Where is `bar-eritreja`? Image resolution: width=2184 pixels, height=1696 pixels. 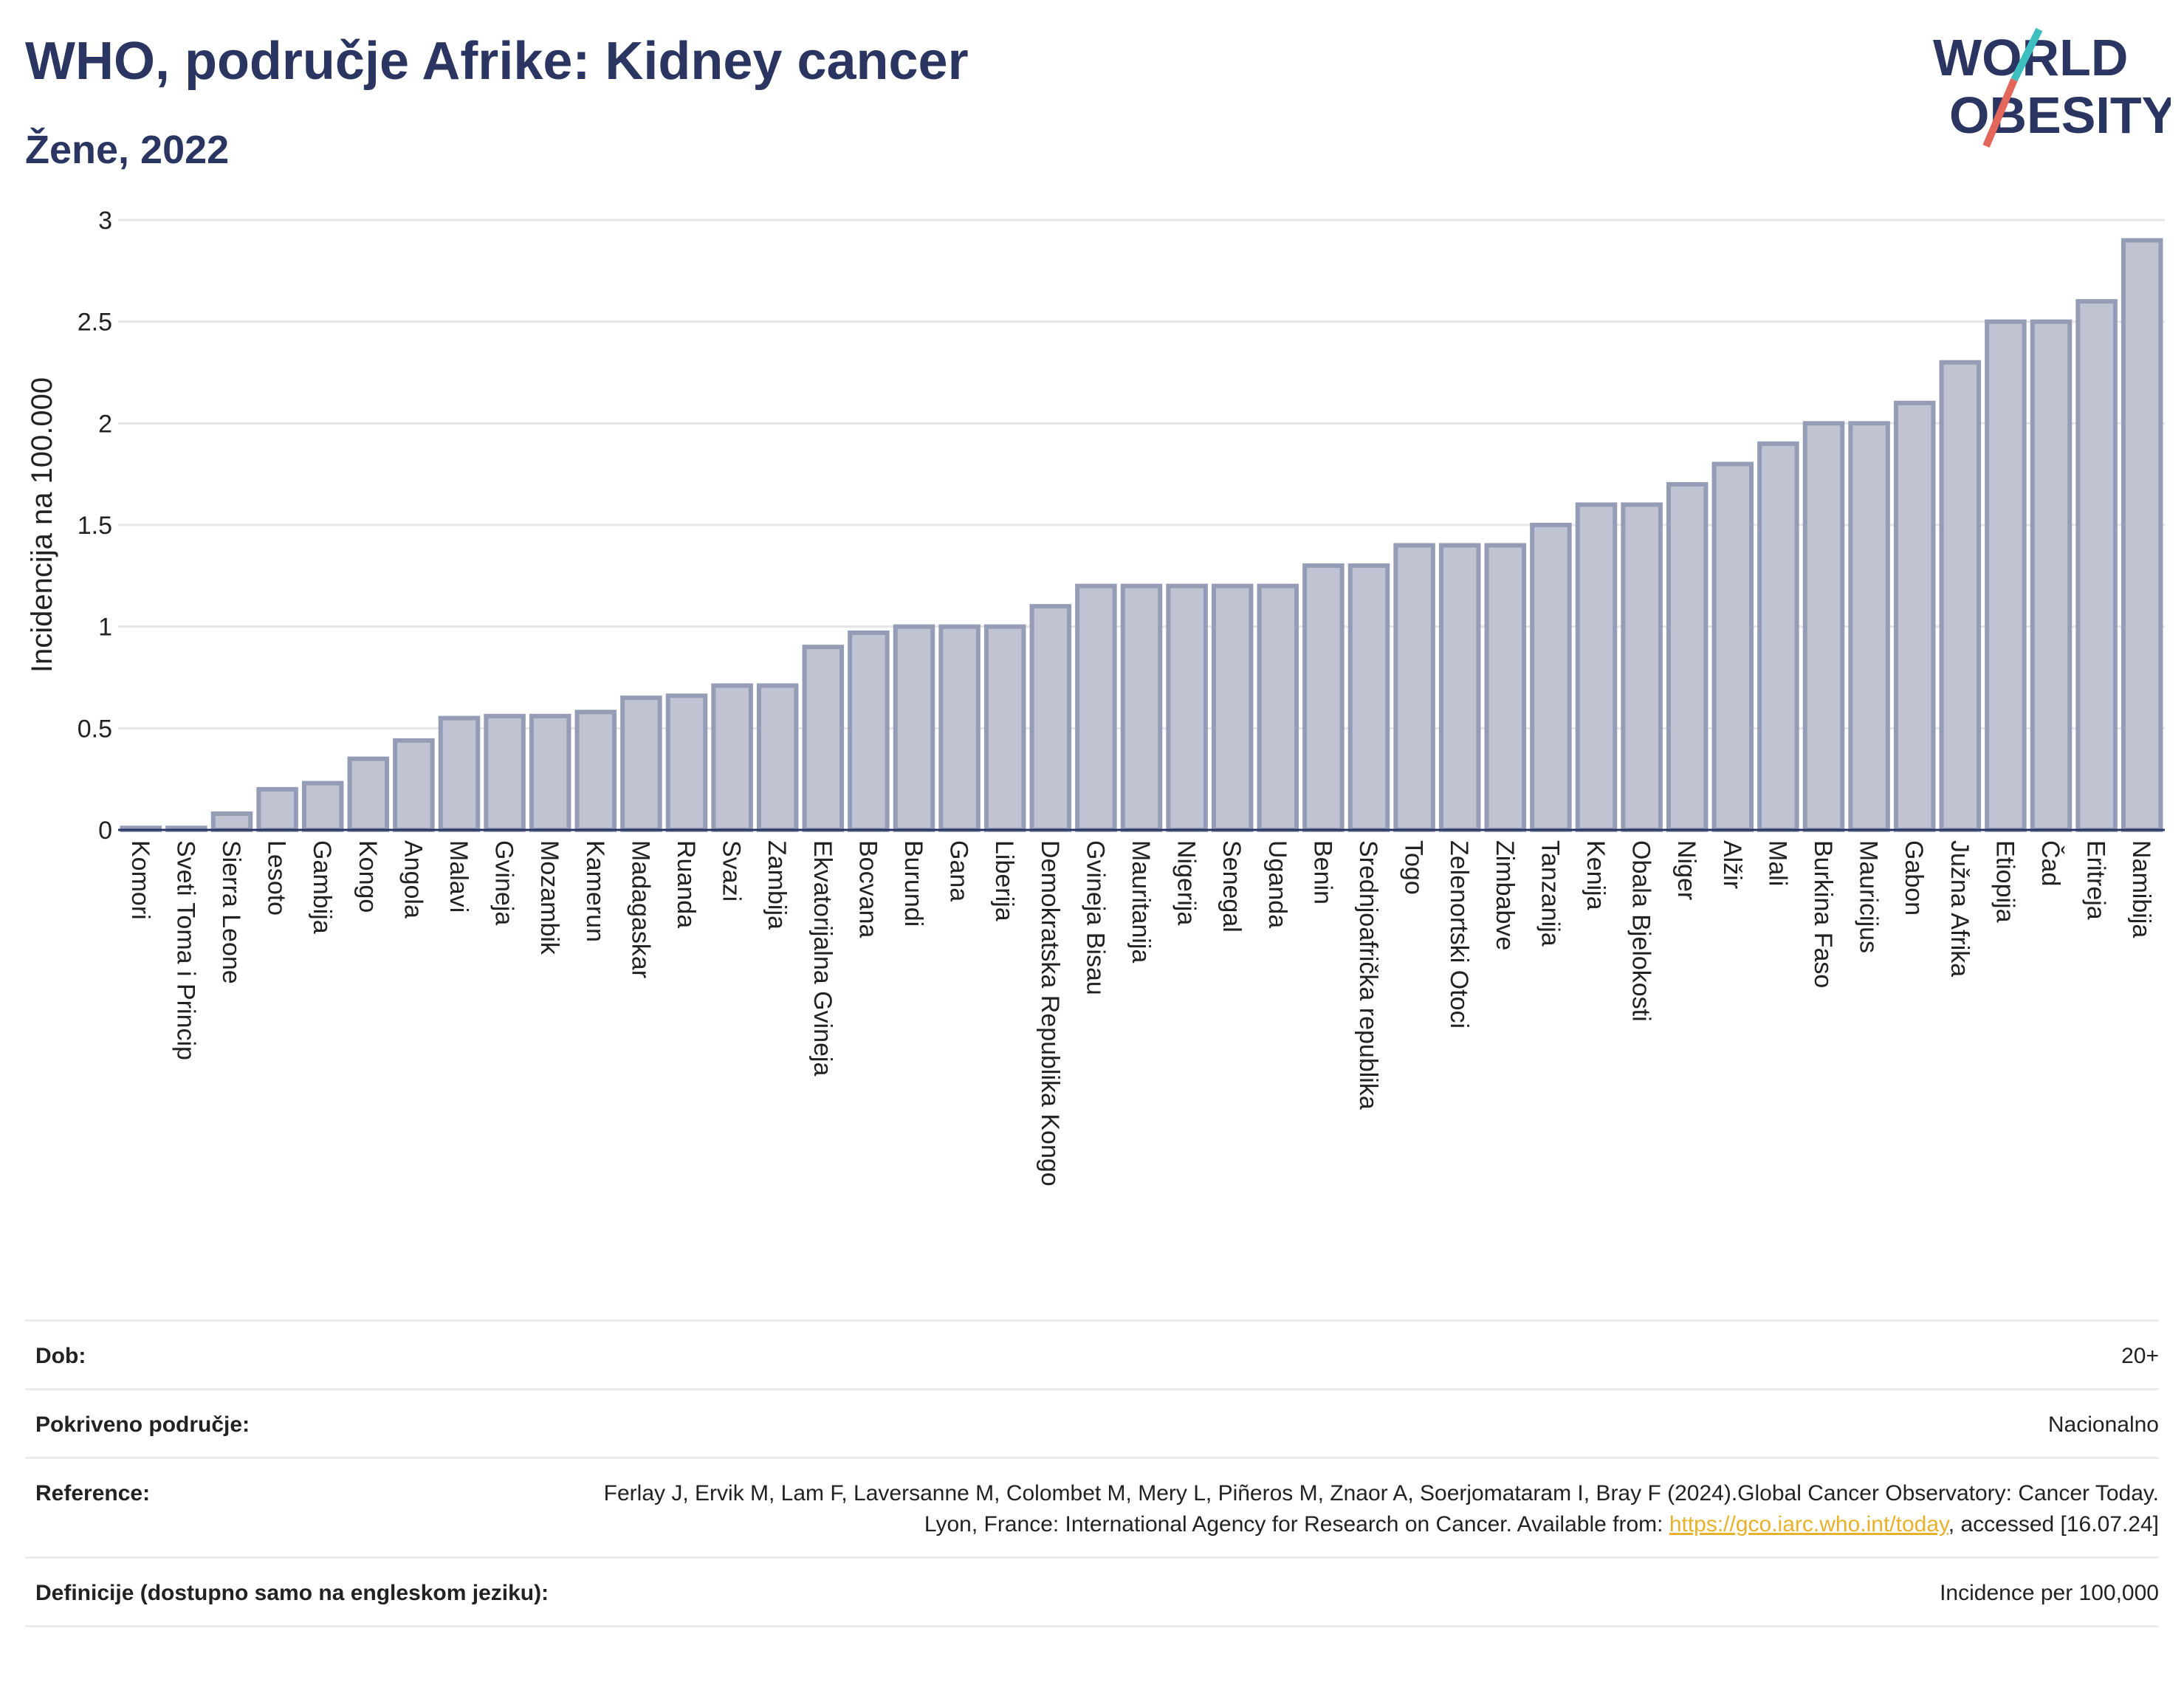
bar-eritreja is located at coordinates (2097, 565).